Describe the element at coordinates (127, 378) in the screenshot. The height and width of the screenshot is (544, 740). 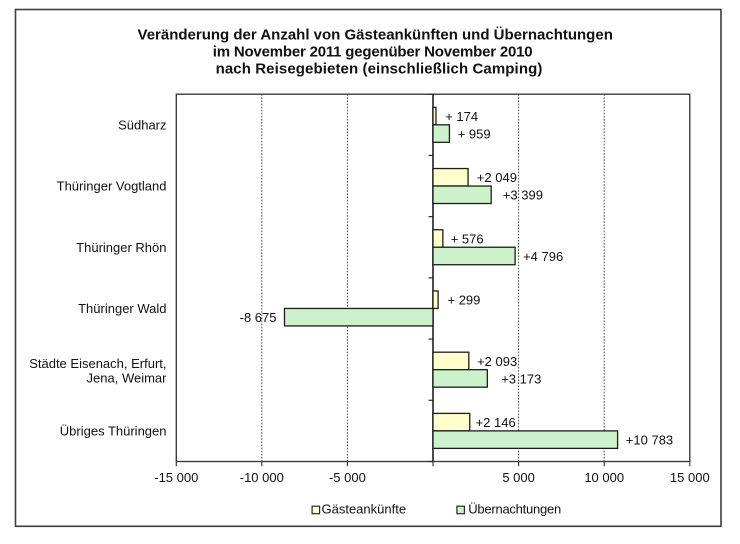
I see `svg-text: Jena, Weimar` at that location.